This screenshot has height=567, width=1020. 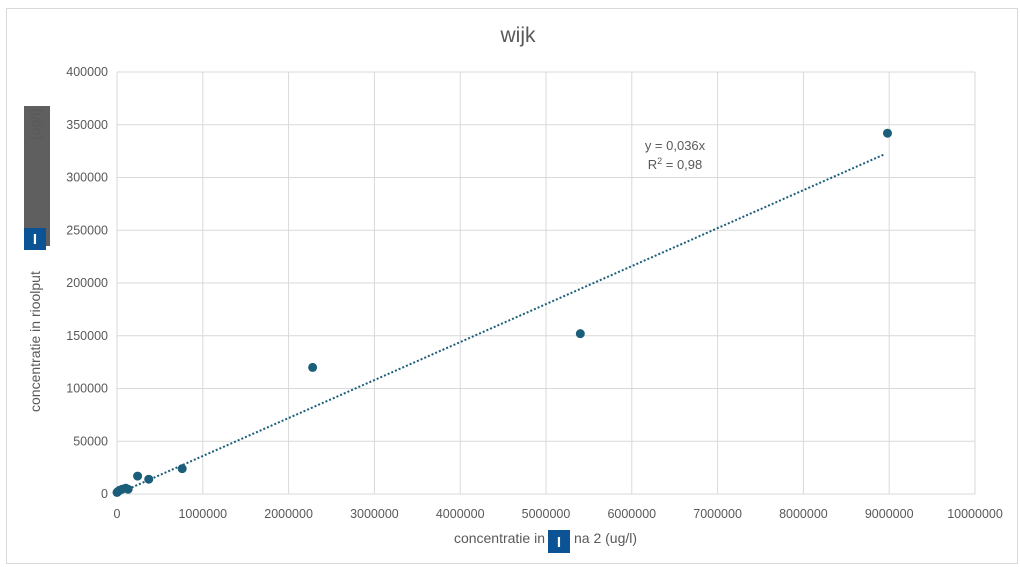 I want to click on r2-value: = 0,98, so click(x=682, y=164).